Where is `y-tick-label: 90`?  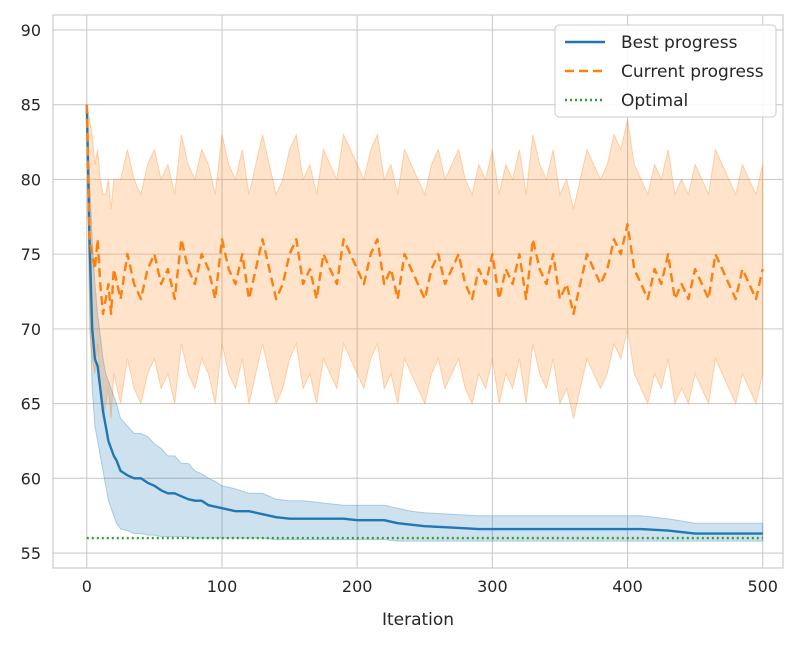
y-tick-label: 90 is located at coordinates (31, 30).